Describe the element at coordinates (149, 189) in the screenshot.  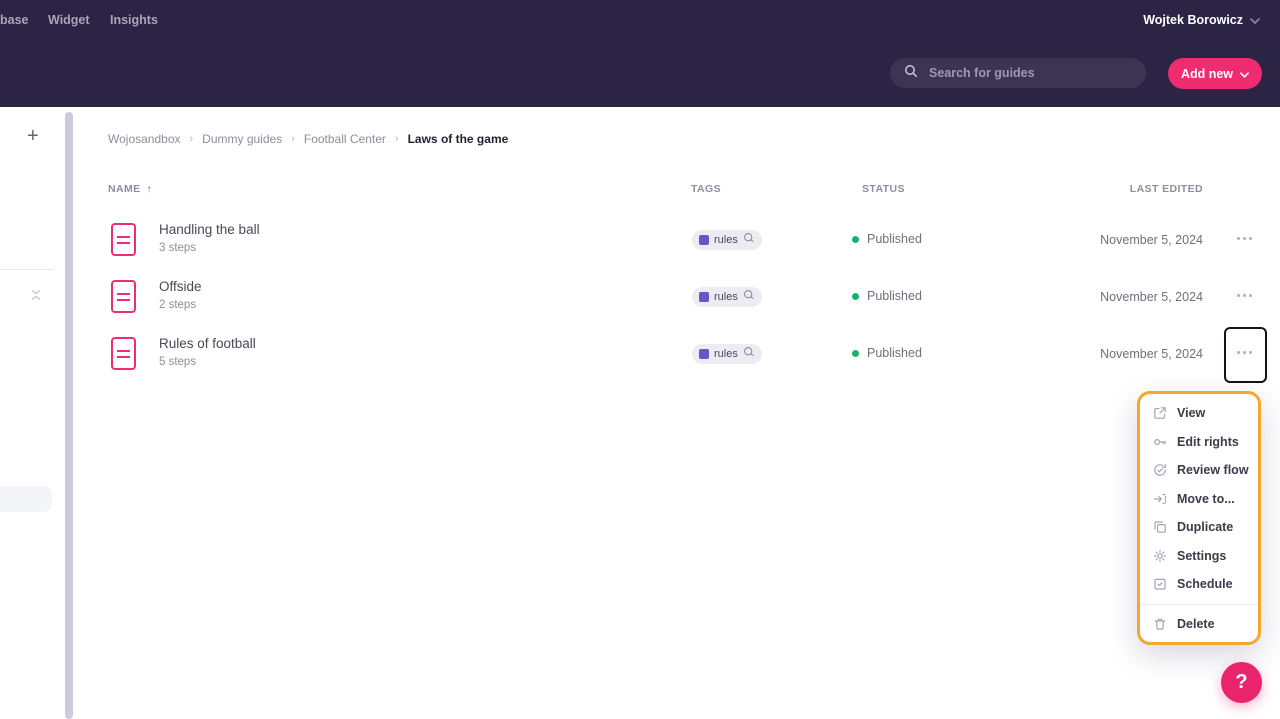
I see `sort-arrow-icon: ↑` at that location.